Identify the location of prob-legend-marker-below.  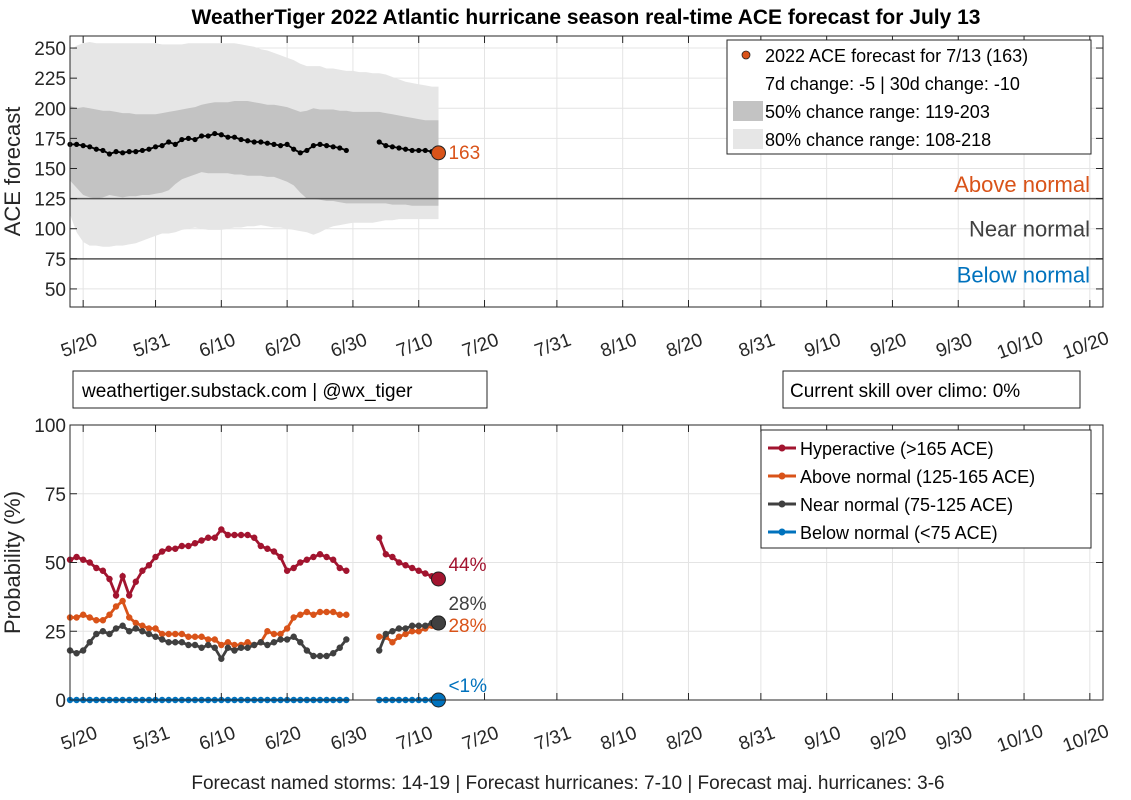
(782, 532).